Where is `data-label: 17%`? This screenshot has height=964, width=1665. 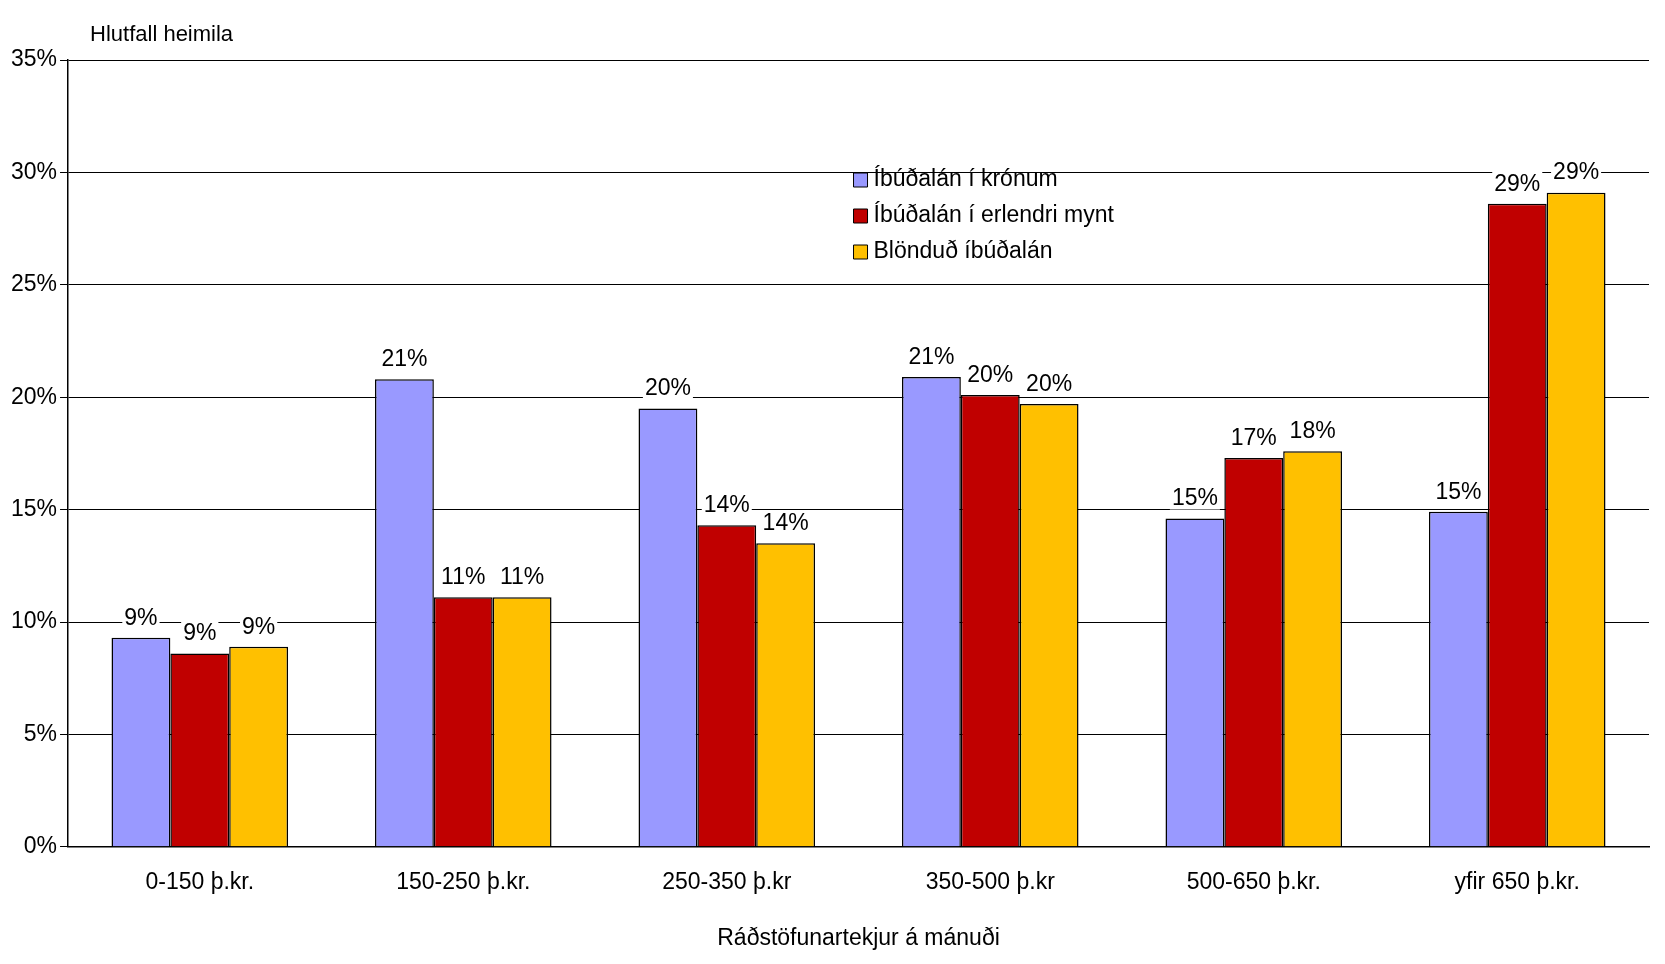 data-label: 17% is located at coordinates (1253, 436).